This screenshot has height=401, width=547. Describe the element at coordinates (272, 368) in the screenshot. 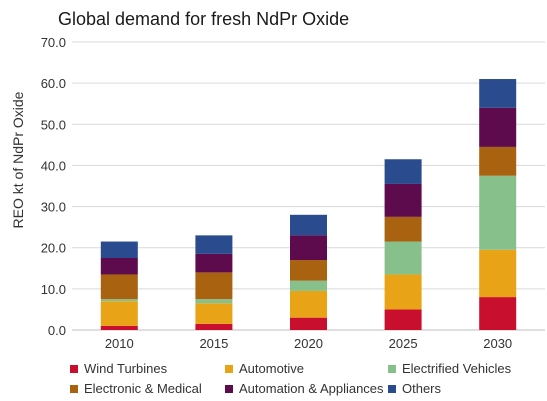

I see `legend-label: Automotive` at that location.